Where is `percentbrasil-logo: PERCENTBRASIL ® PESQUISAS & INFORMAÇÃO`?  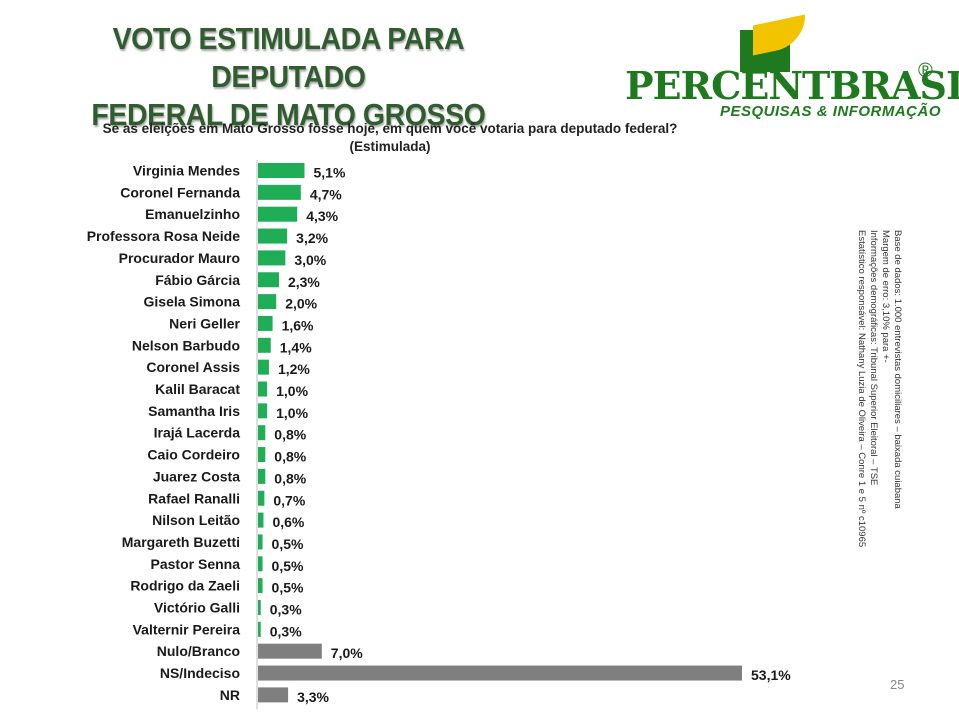
percentbrasil-logo: PERCENTBRASIL ® PESQUISAS & INFORMAÇÃO is located at coordinates (789, 65).